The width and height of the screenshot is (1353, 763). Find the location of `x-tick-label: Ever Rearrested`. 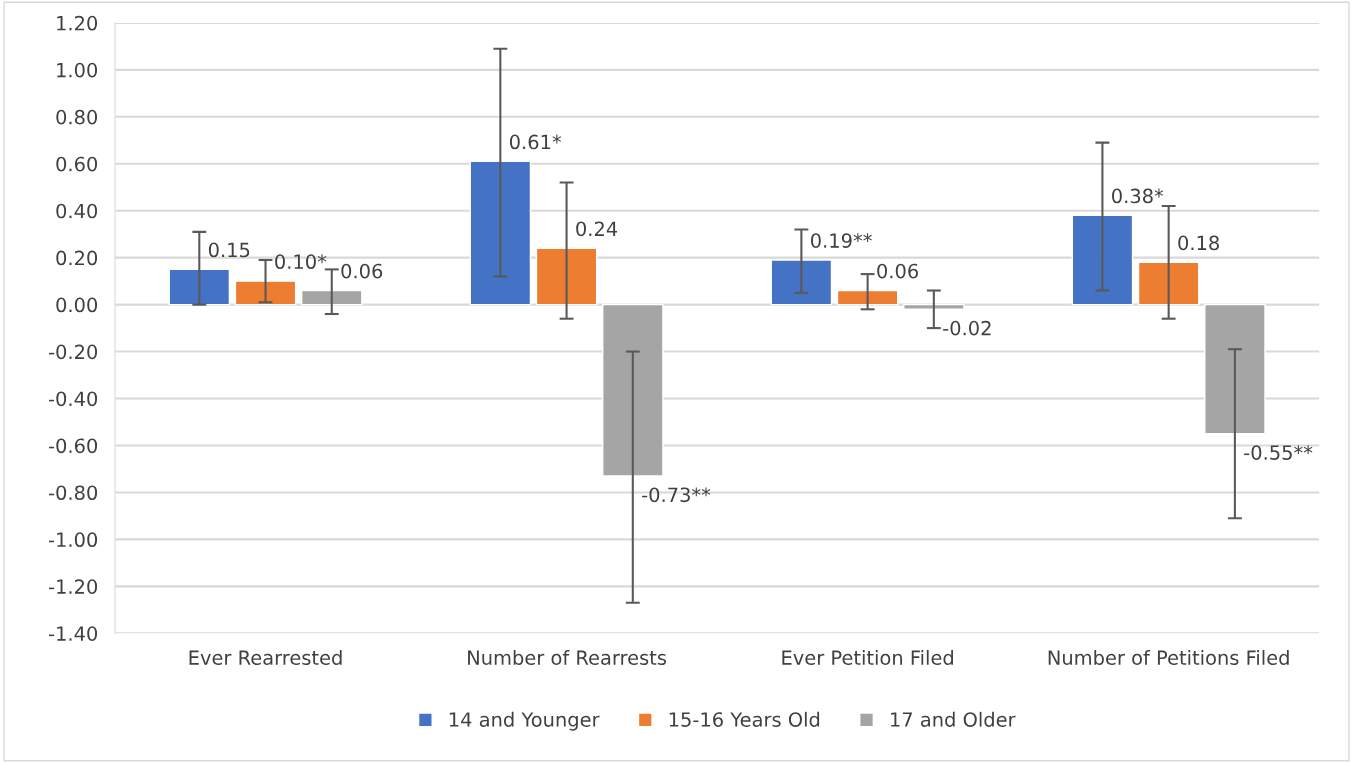

x-tick-label: Ever Rearrested is located at coordinates (265, 657).